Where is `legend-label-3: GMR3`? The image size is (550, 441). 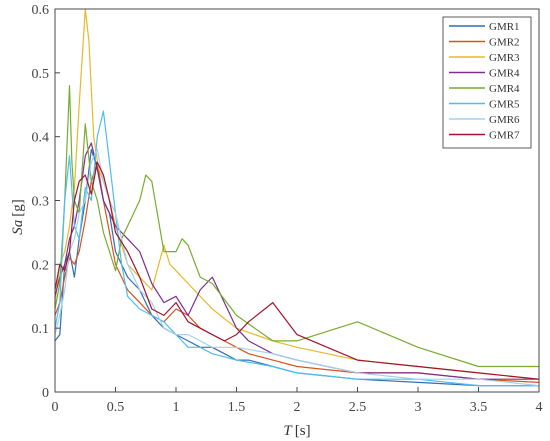
legend-label-3: GMR3 is located at coordinates (504, 58).